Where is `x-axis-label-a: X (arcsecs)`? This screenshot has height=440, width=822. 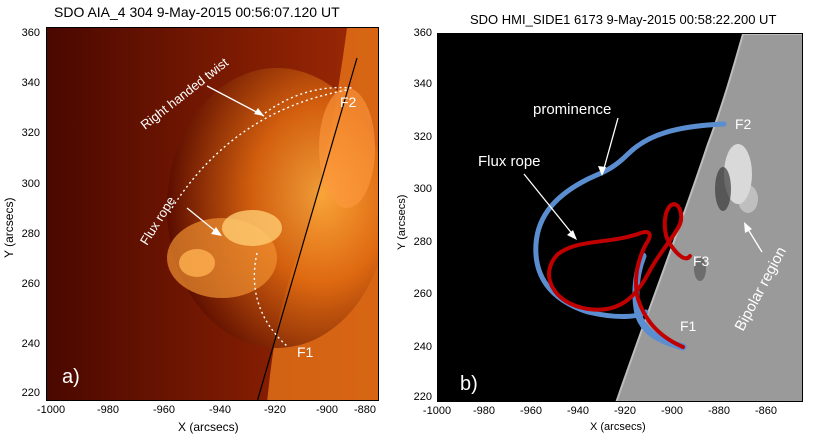 x-axis-label-a: X (arcsecs) is located at coordinates (208, 427).